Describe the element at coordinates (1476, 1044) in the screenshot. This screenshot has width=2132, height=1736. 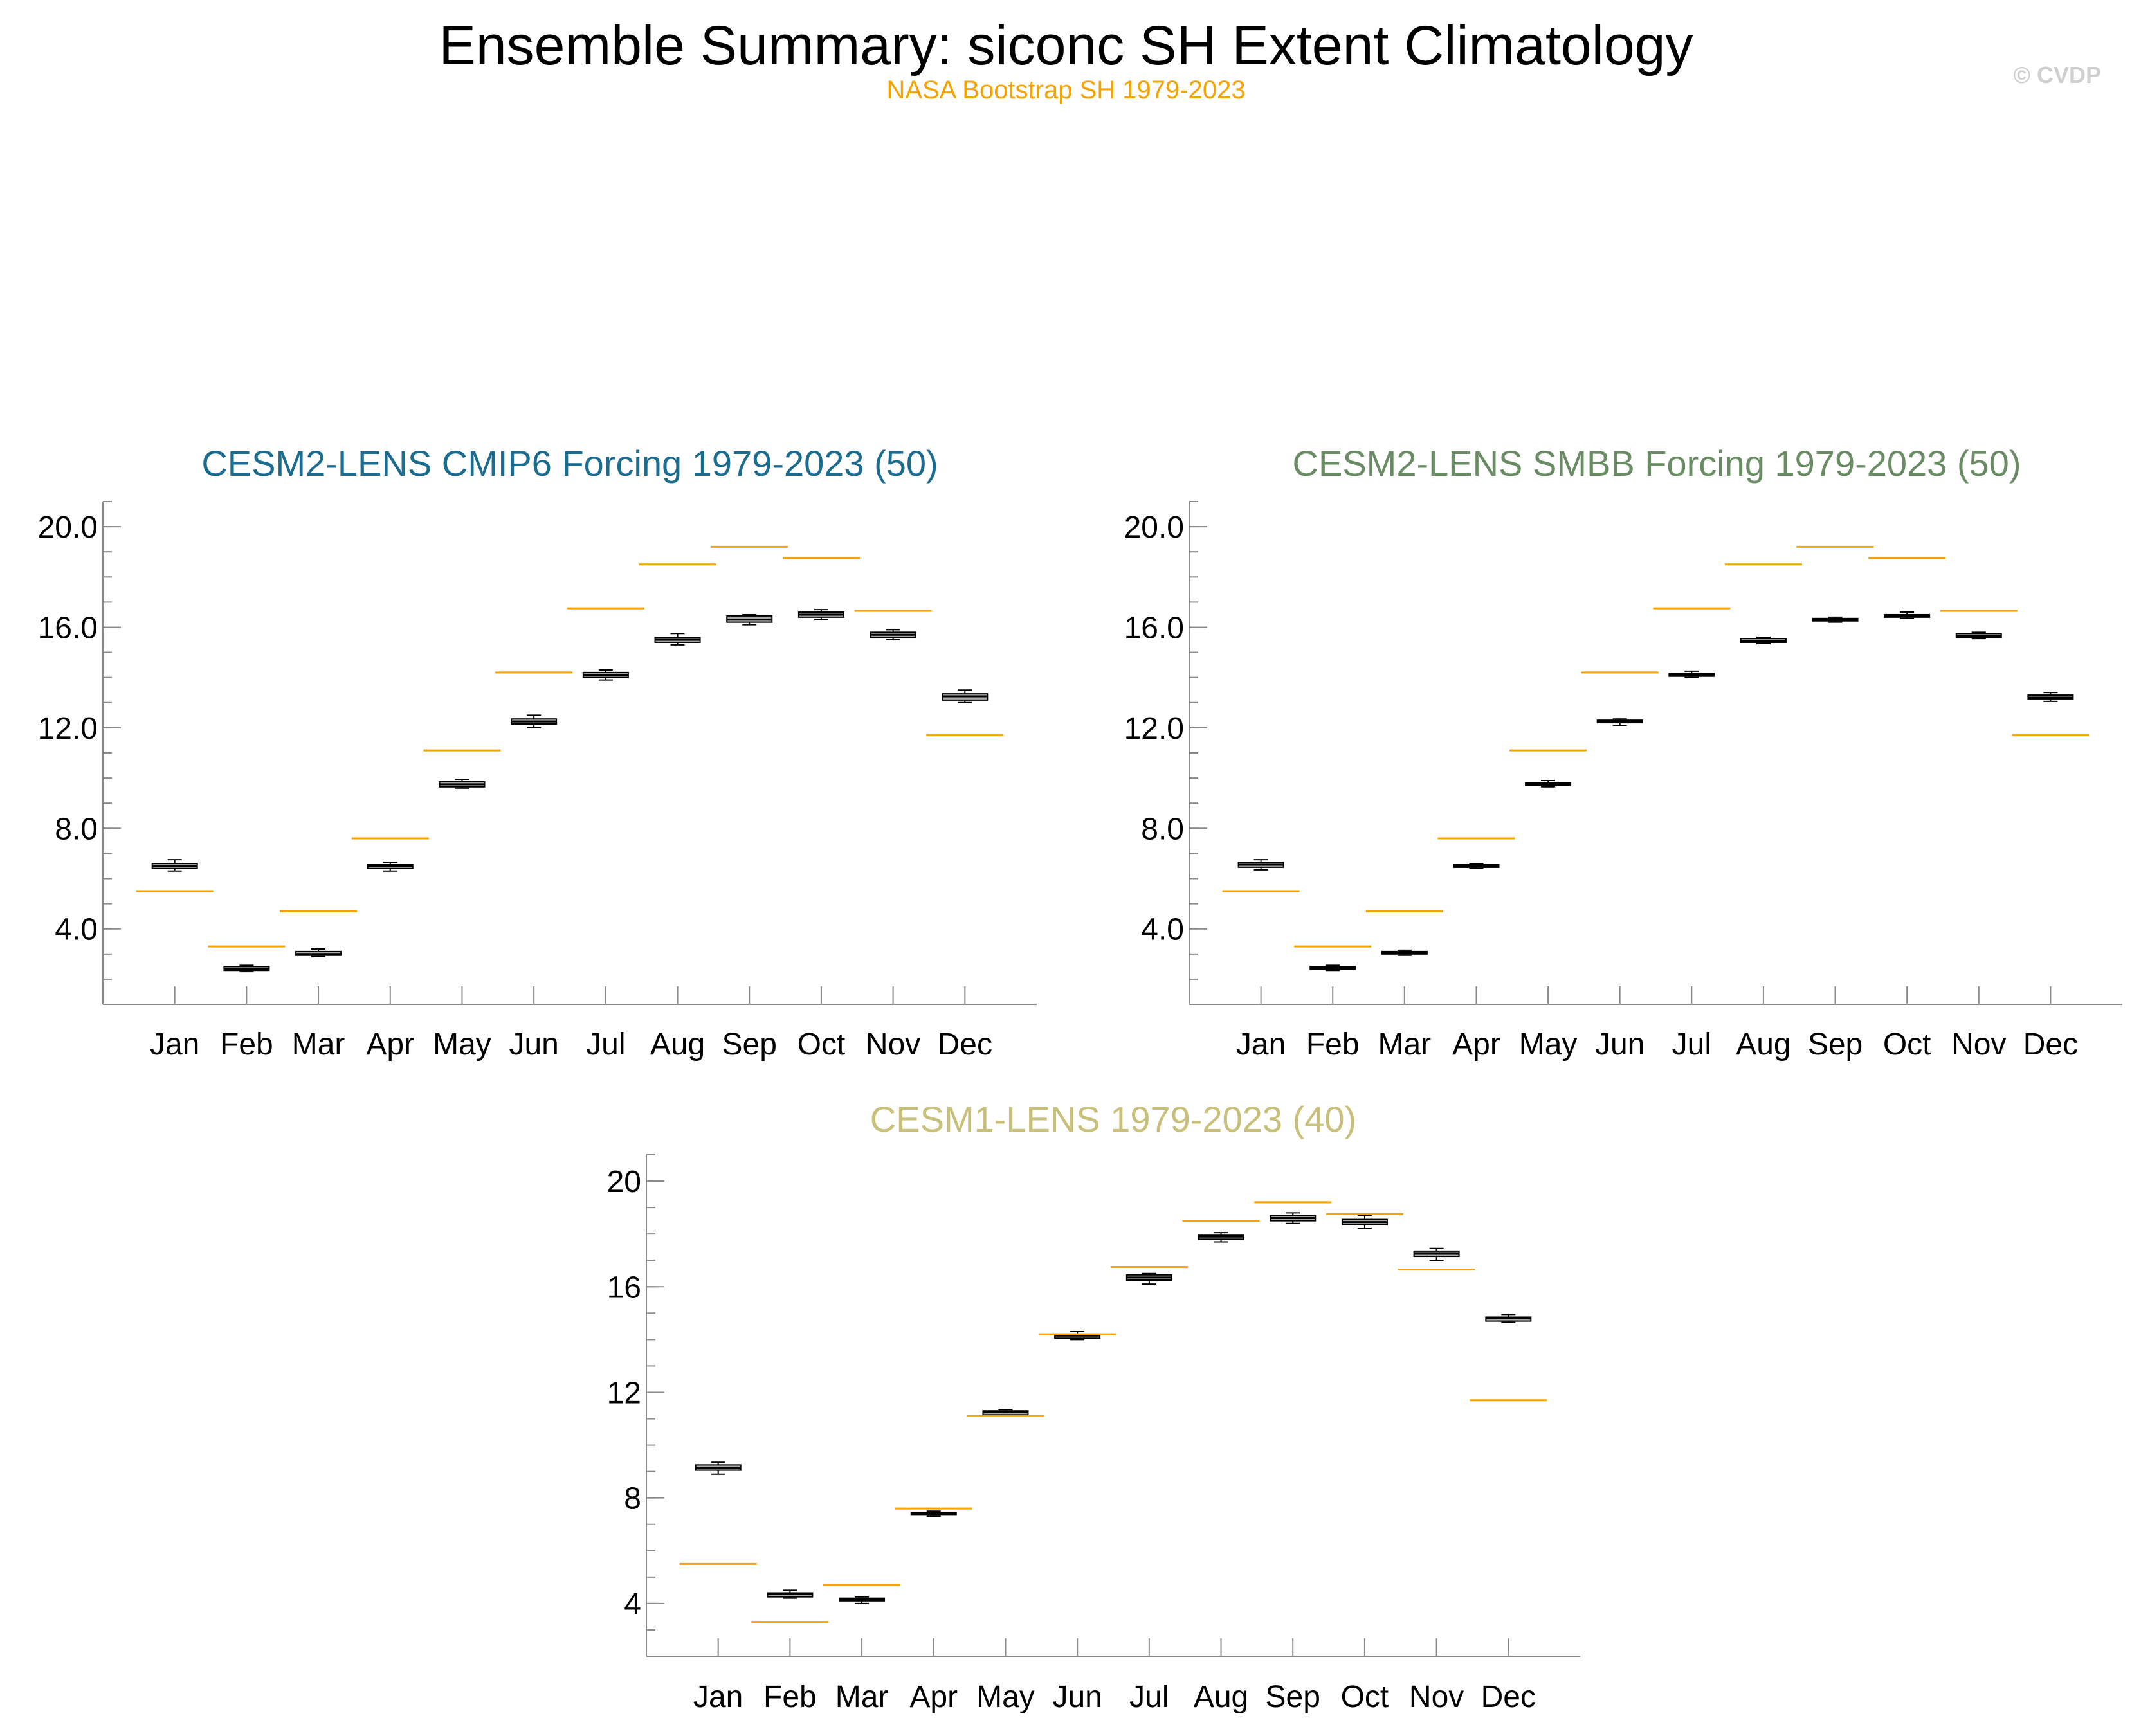
I see `panel2-x-tick-label: Apr` at that location.